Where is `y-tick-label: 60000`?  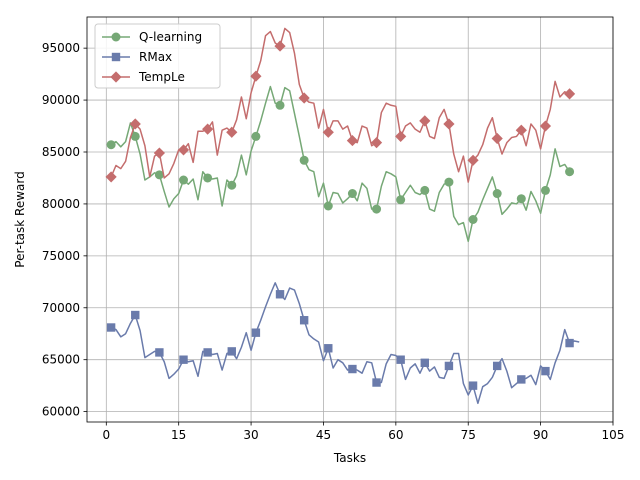 y-tick-label: 60000 is located at coordinates (61, 412).